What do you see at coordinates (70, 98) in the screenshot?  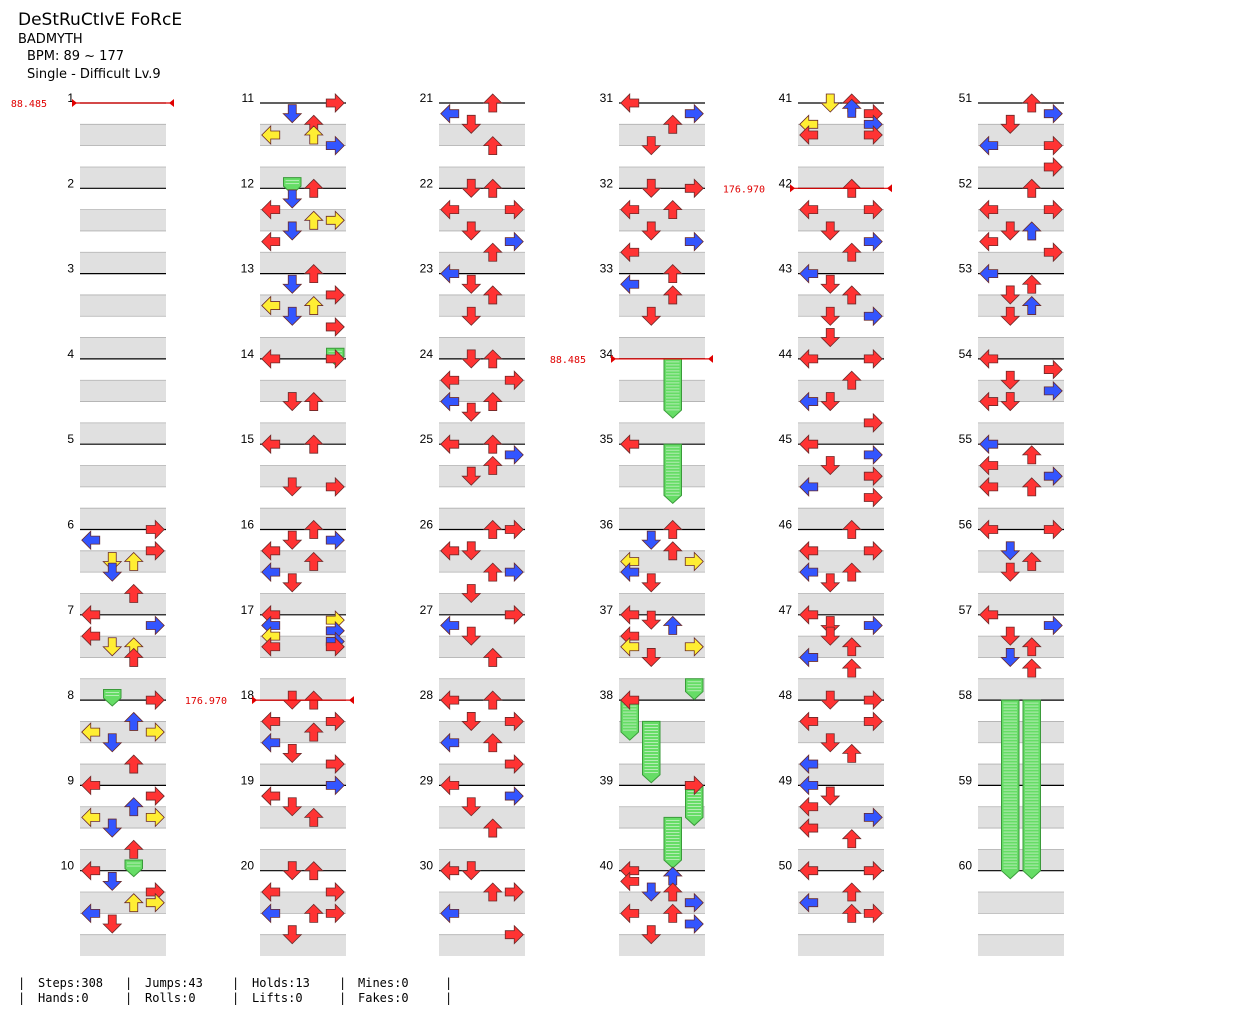 I see `measure-number: 1` at bounding box center [70, 98].